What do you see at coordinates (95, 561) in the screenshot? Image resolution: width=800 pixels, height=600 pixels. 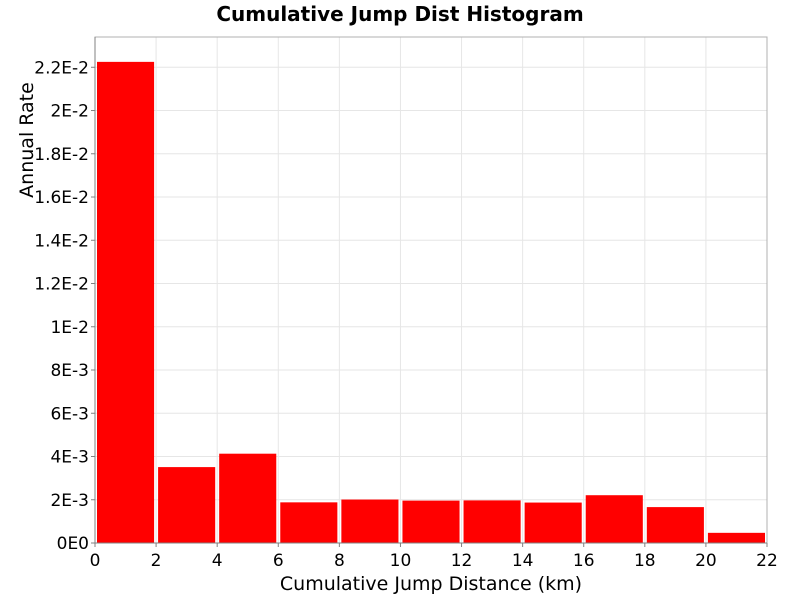 I see `x-tick-label: 0` at bounding box center [95, 561].